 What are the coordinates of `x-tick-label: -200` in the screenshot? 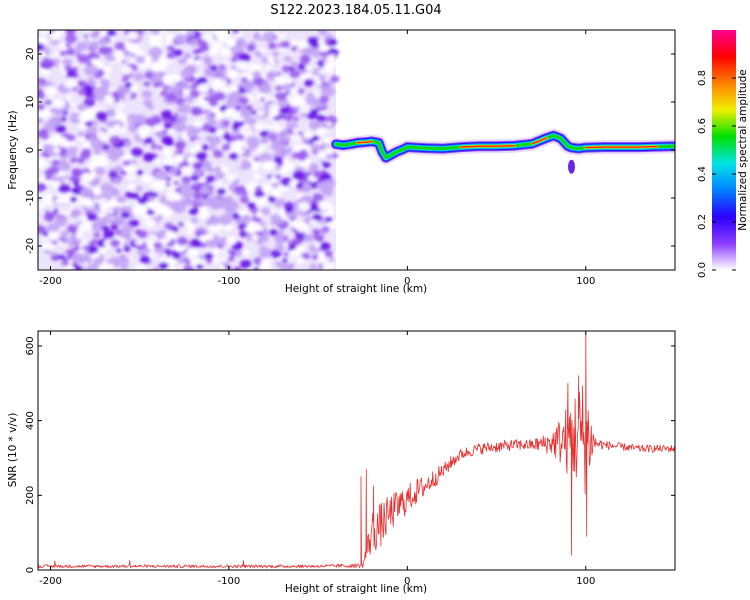 It's located at (50, 281).